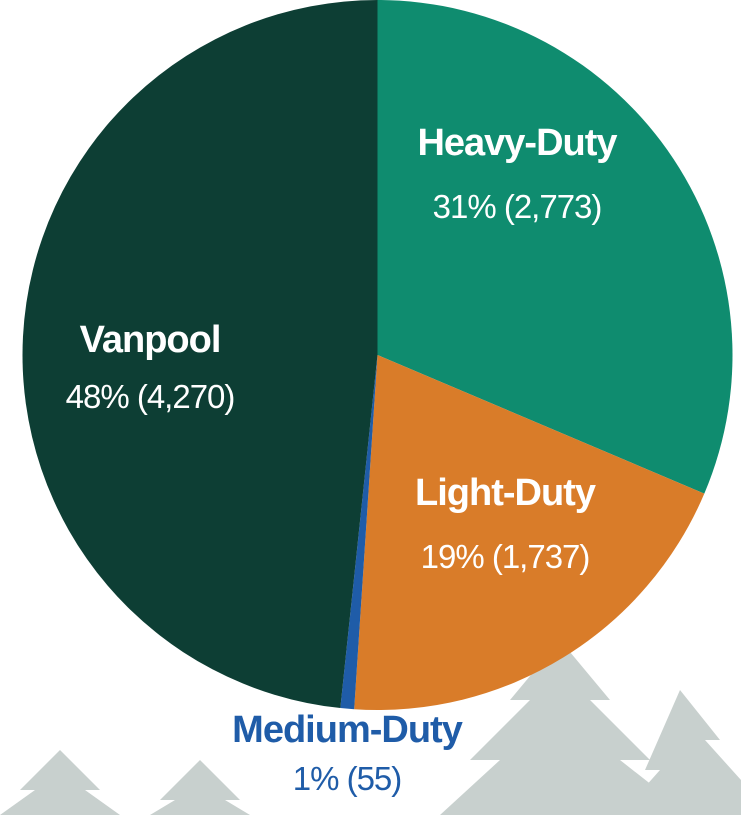 This screenshot has height=815, width=741. Describe the element at coordinates (505, 556) in the screenshot. I see `slice-value-label: 19% (1,737)` at that location.